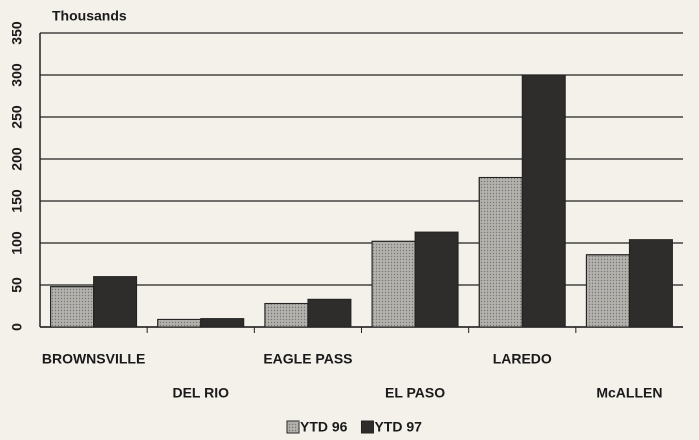 This screenshot has width=699, height=440. I want to click on legend-label: YTD 97, so click(398, 427).